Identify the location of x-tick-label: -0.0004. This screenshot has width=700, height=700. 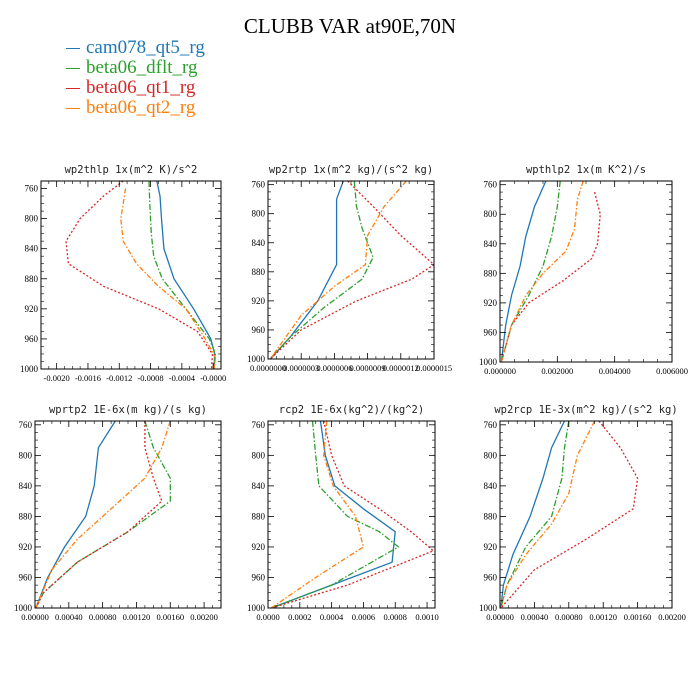
(182, 378).